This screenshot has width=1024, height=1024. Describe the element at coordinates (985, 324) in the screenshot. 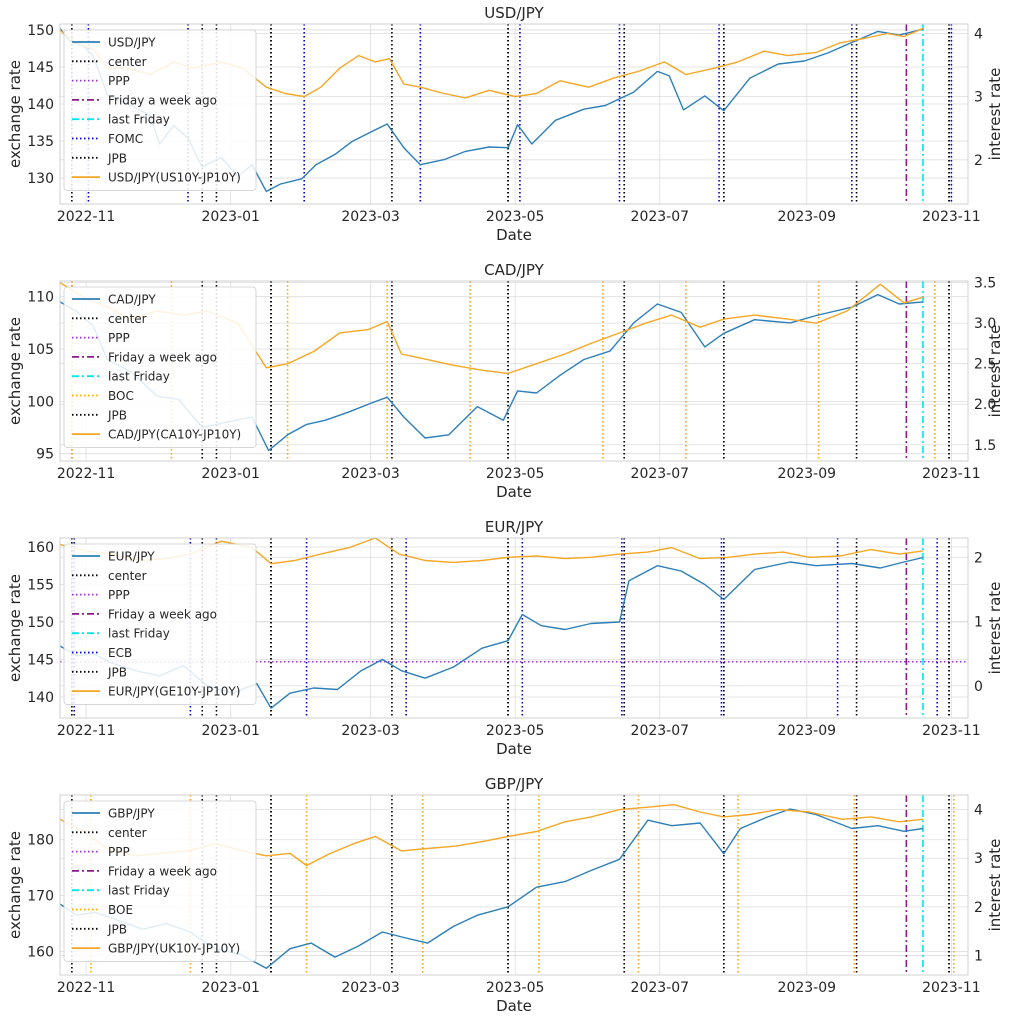

I see `y2-tick-label: 3.0` at that location.